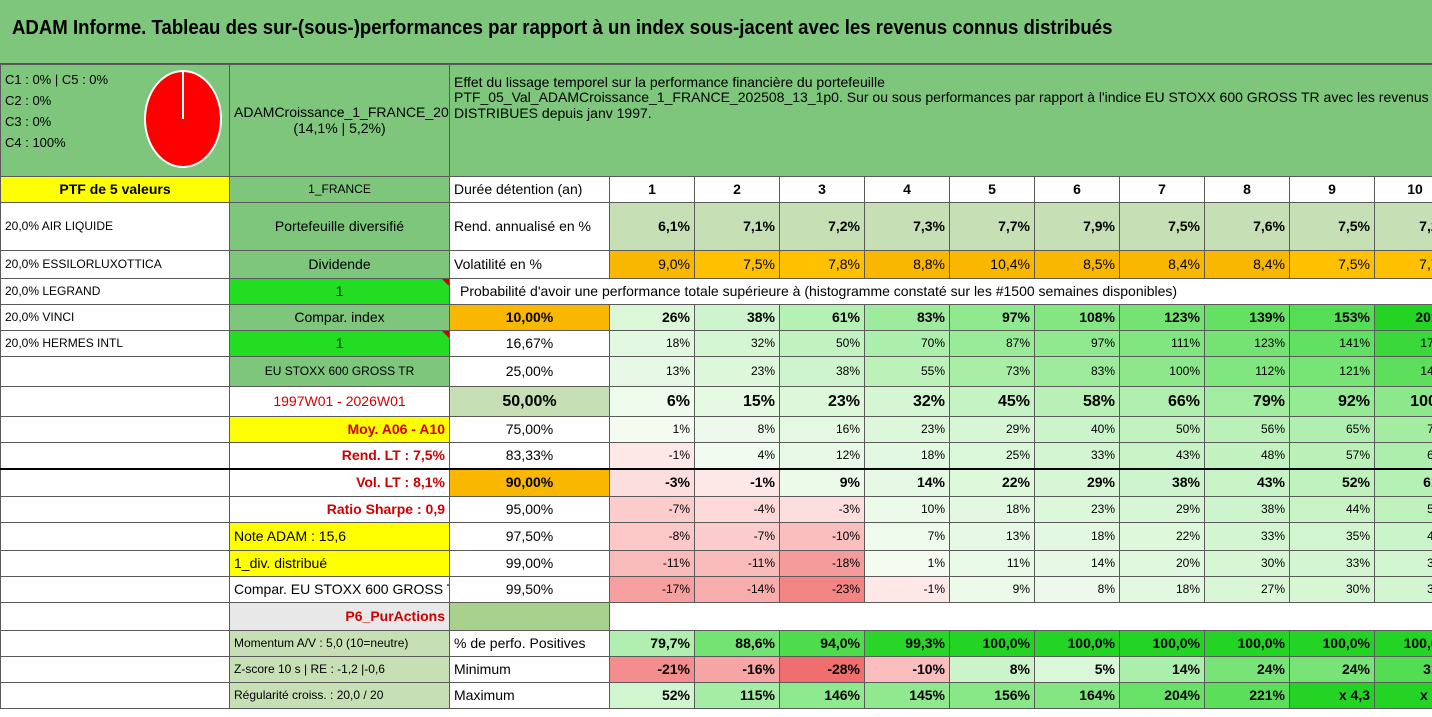  Describe the element at coordinates (529, 616) in the screenshot. I see `p6-bar` at that location.